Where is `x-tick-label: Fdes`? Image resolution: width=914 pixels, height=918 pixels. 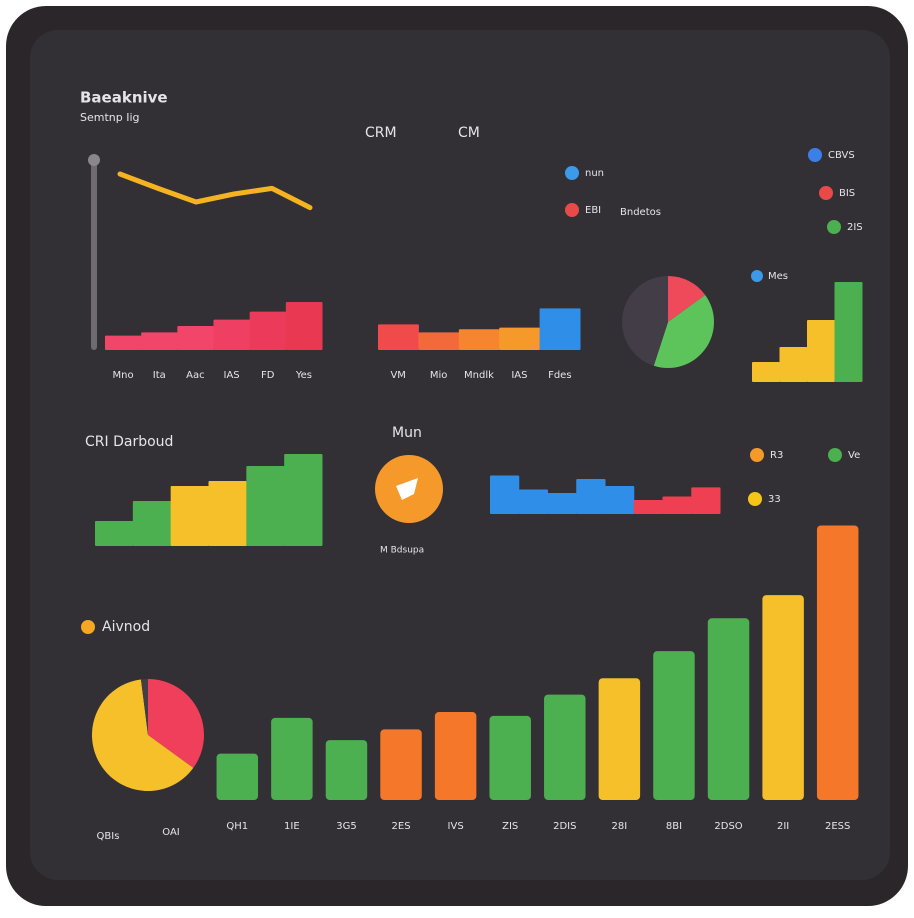 x-tick-label: Fdes is located at coordinates (559, 375).